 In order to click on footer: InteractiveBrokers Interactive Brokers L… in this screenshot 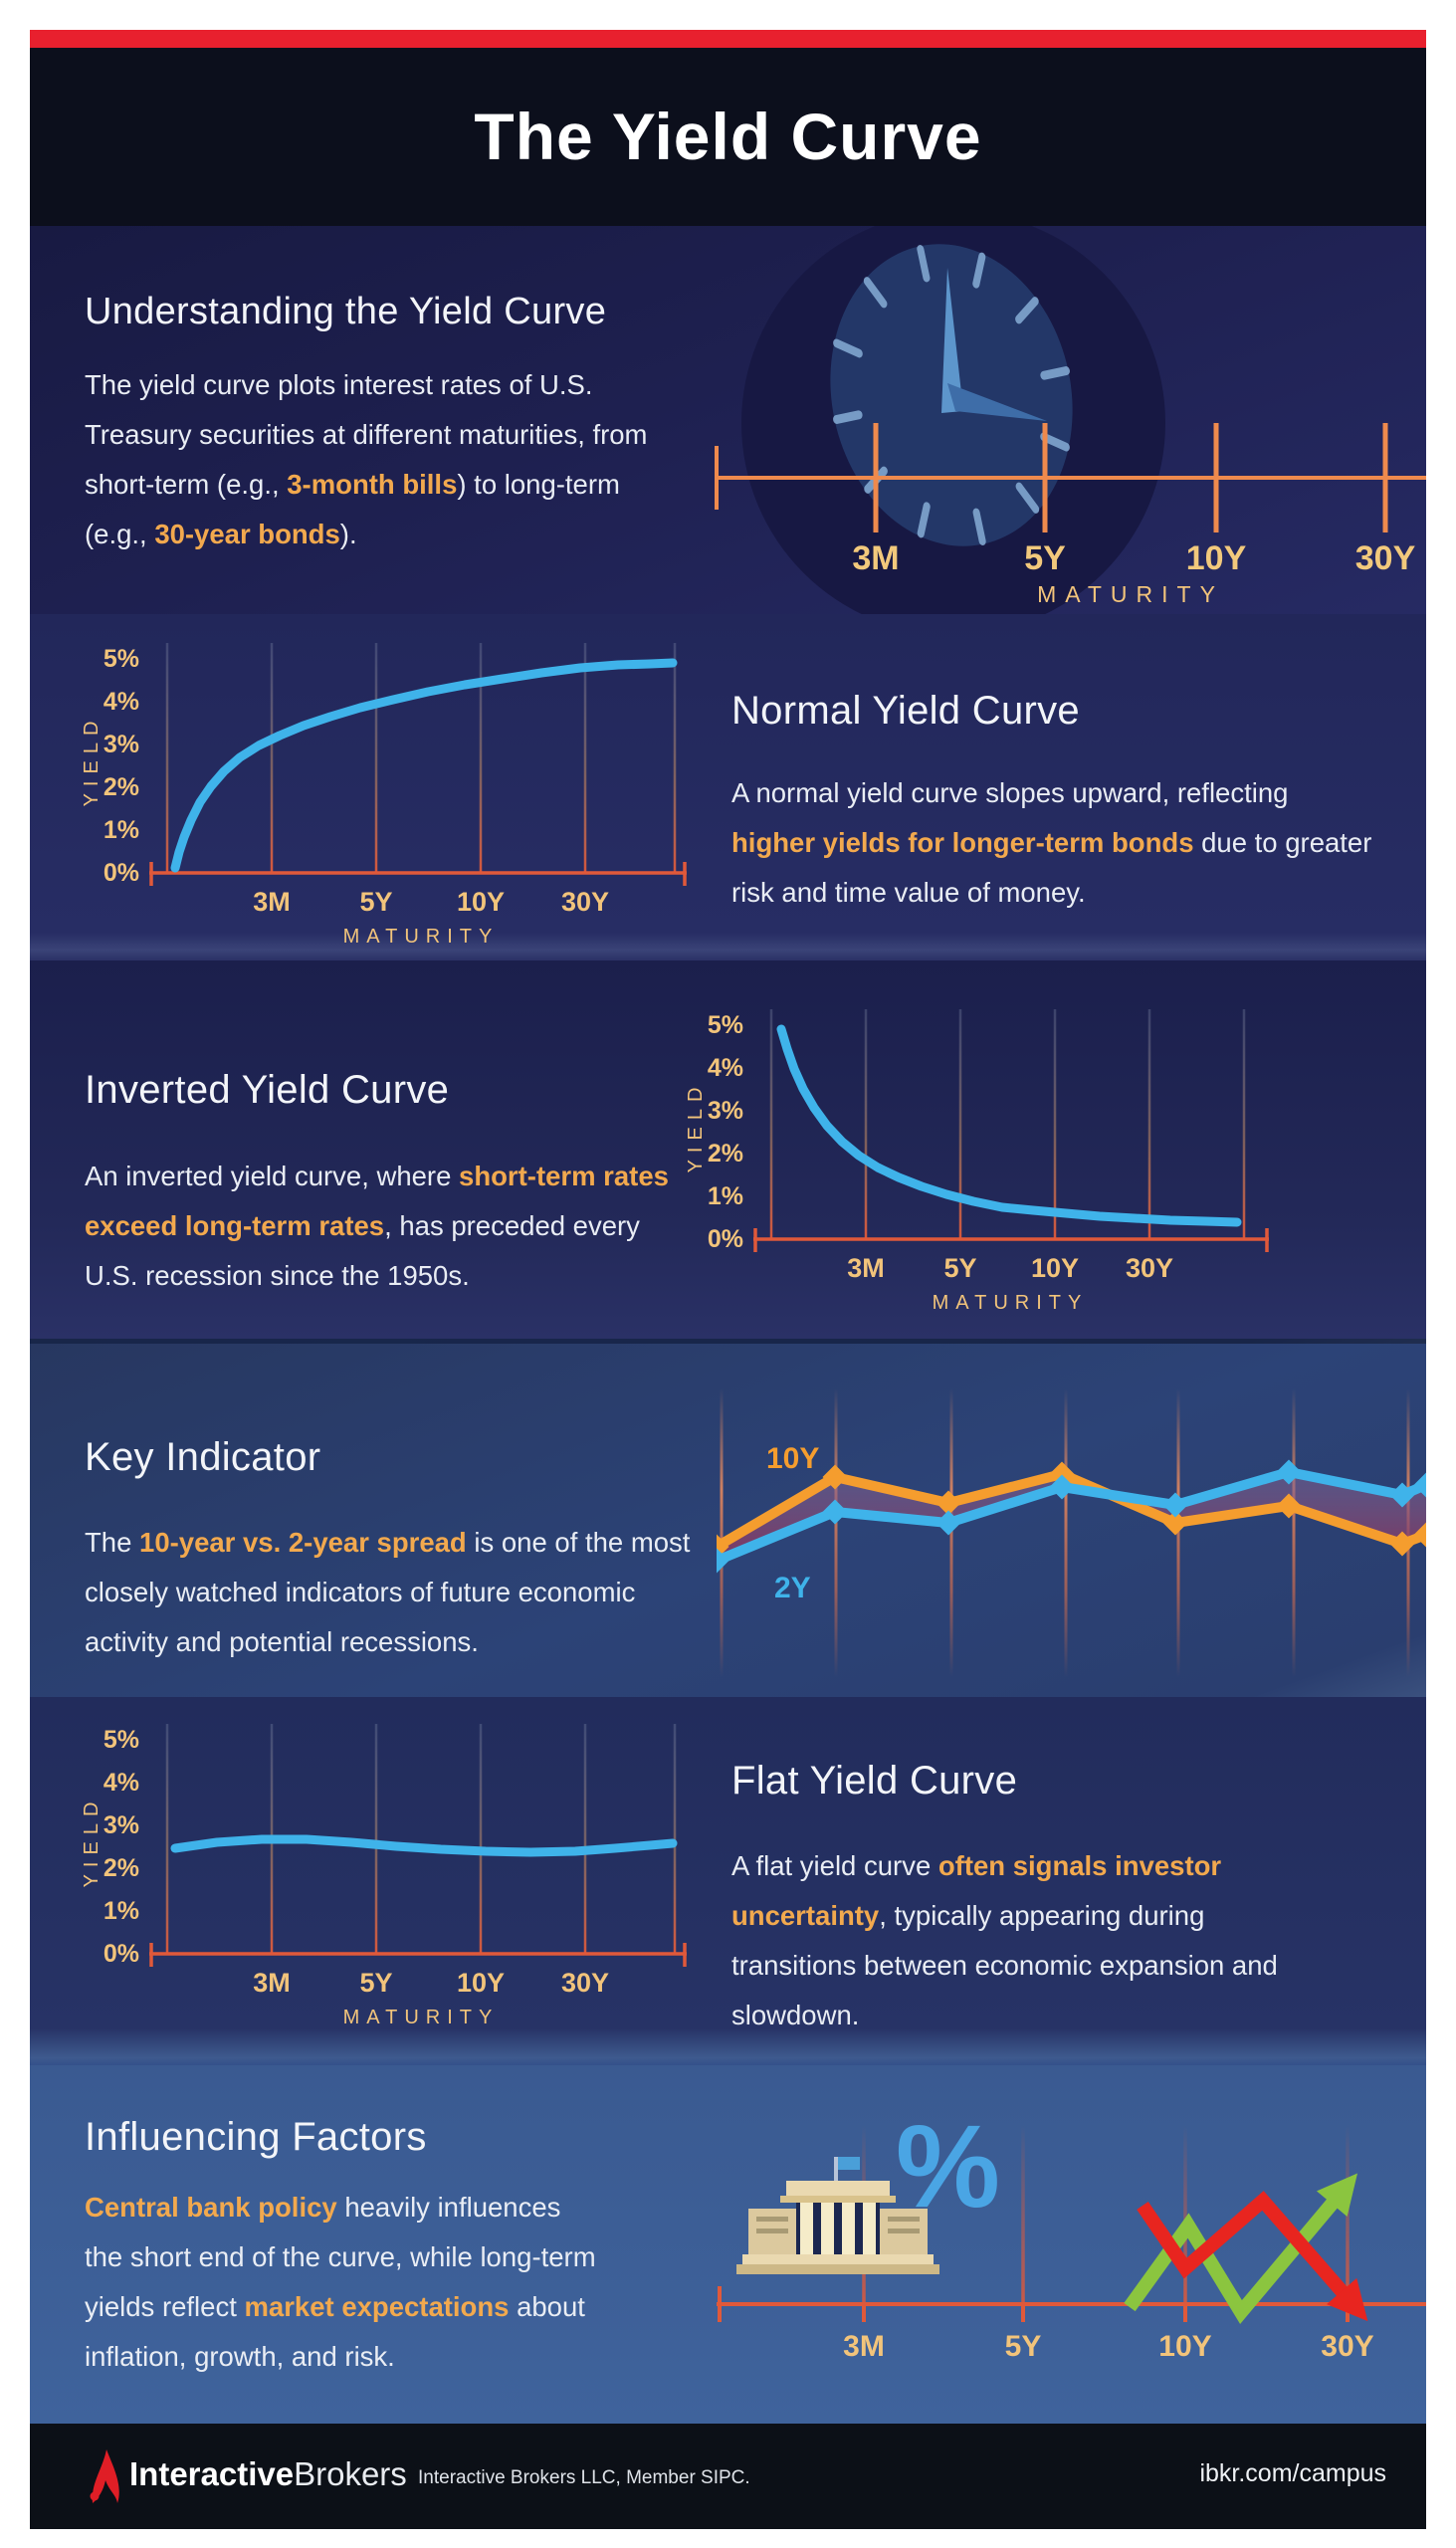, I will do `click(728, 2476)`.